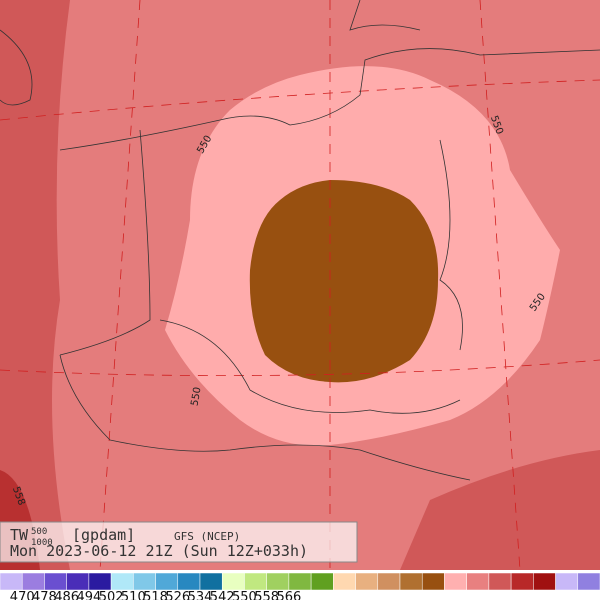 The width and height of the screenshot is (600, 600). What do you see at coordinates (19, 535) in the screenshot?
I see `title: TW` at bounding box center [19, 535].